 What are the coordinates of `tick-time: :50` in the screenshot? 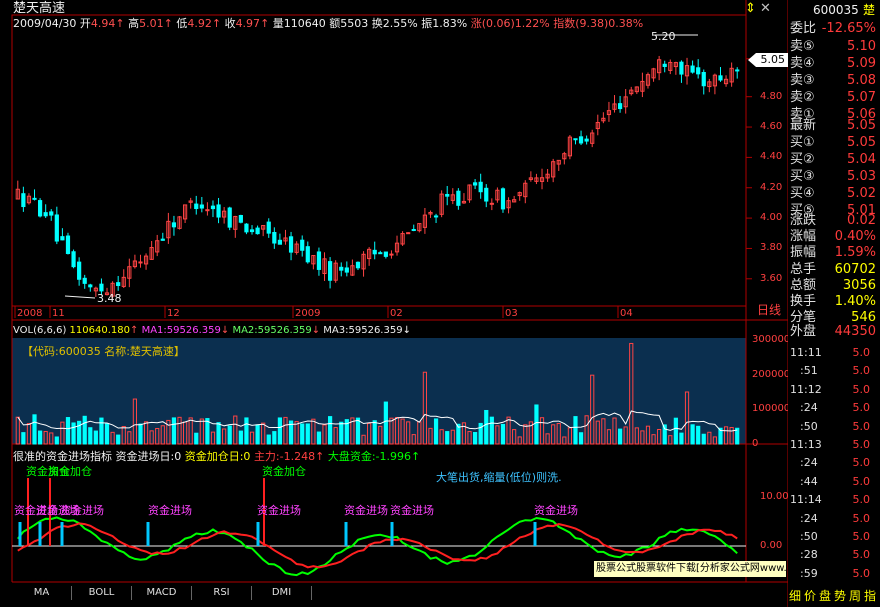 It's located at (809, 536).